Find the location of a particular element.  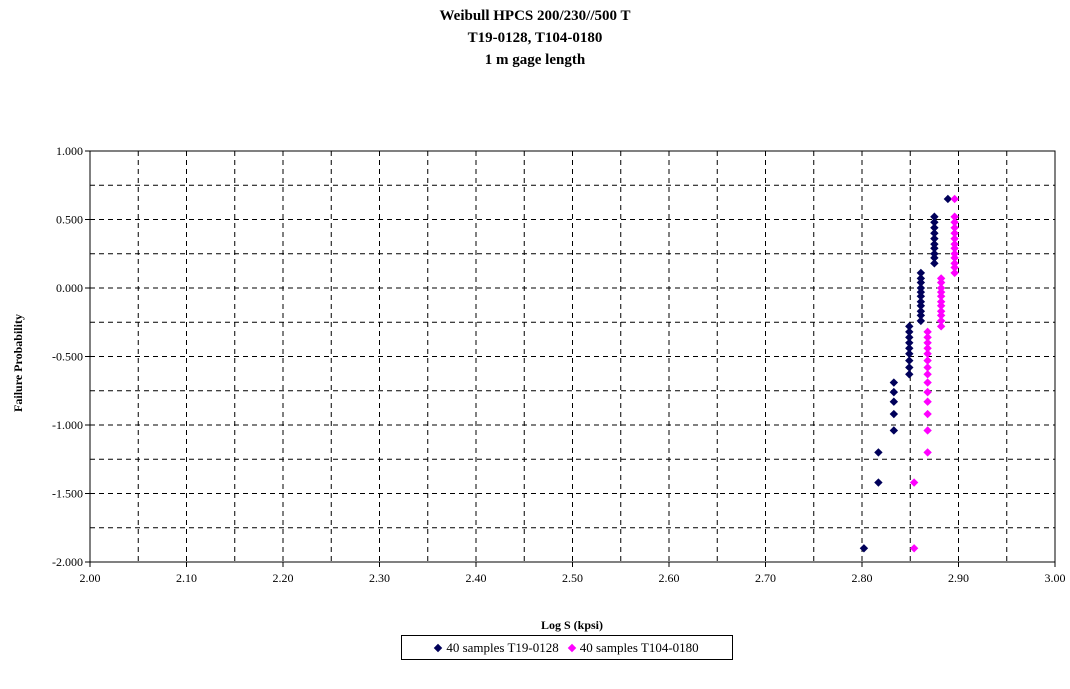

y-tick-label: -0.500 is located at coordinates (67, 357).